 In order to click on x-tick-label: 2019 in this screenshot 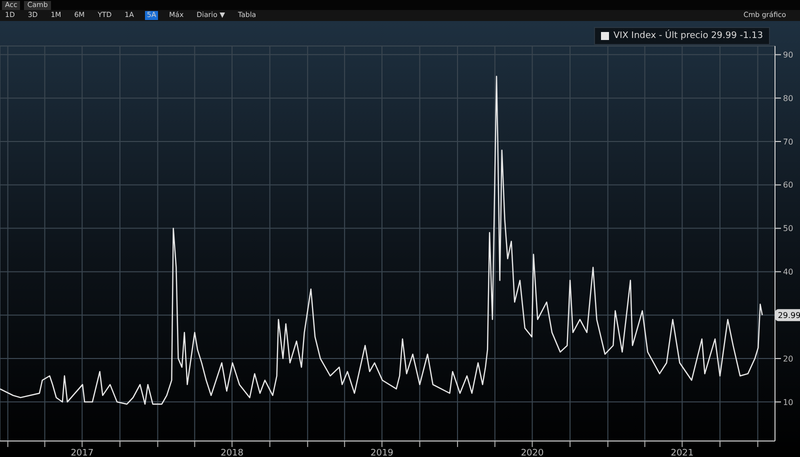, I will do `click(382, 452)`.